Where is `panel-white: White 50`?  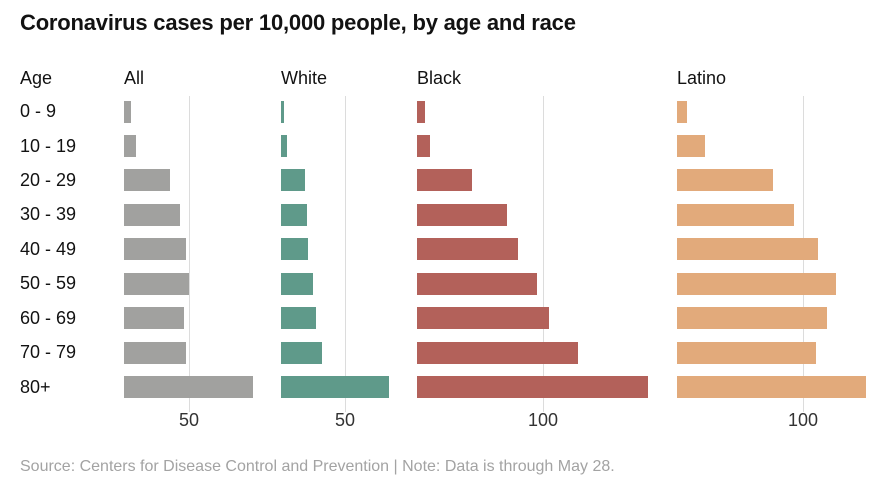 panel-white: White 50 is located at coordinates (349, 251).